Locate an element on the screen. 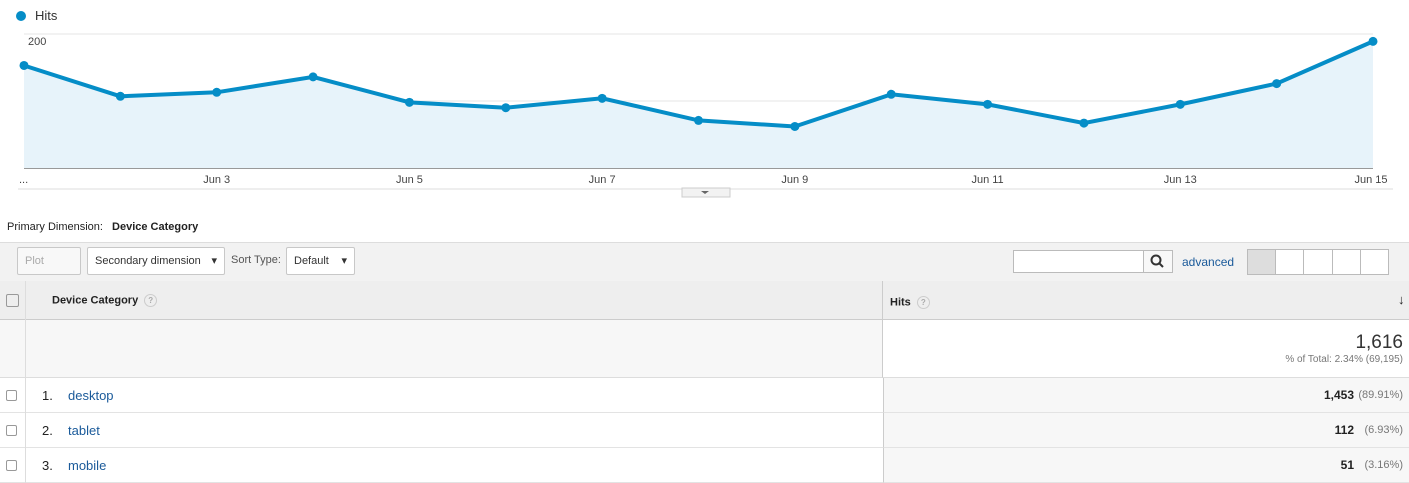 The height and width of the screenshot is (483, 1409). primary-dimension: Primary Dimension: Device Category is located at coordinates (102, 227).